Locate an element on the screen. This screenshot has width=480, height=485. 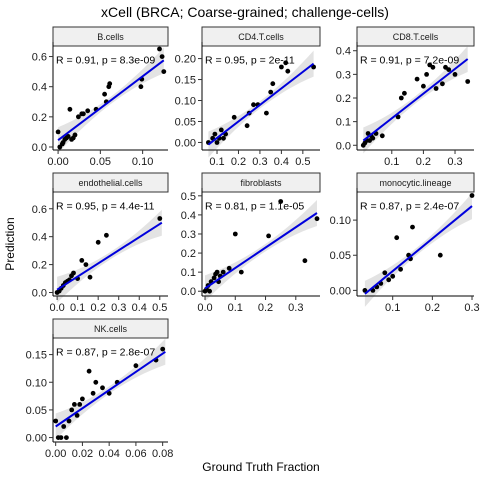
y-tick-label: 0.6 is located at coordinates (39, 58).